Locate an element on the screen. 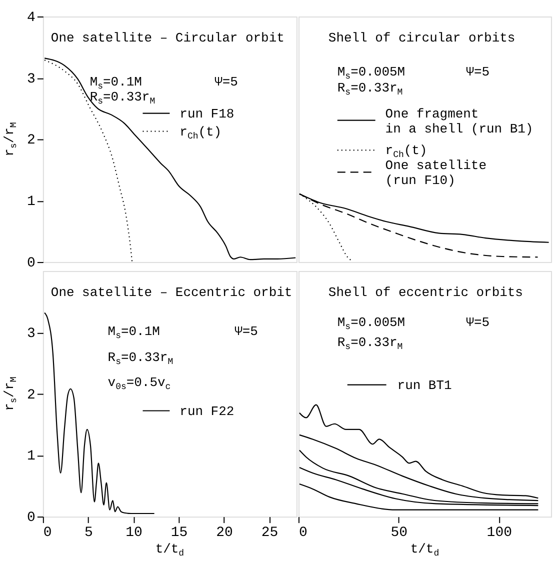 The height and width of the screenshot is (561, 553). x-tick-label: 25 is located at coordinates (269, 533).